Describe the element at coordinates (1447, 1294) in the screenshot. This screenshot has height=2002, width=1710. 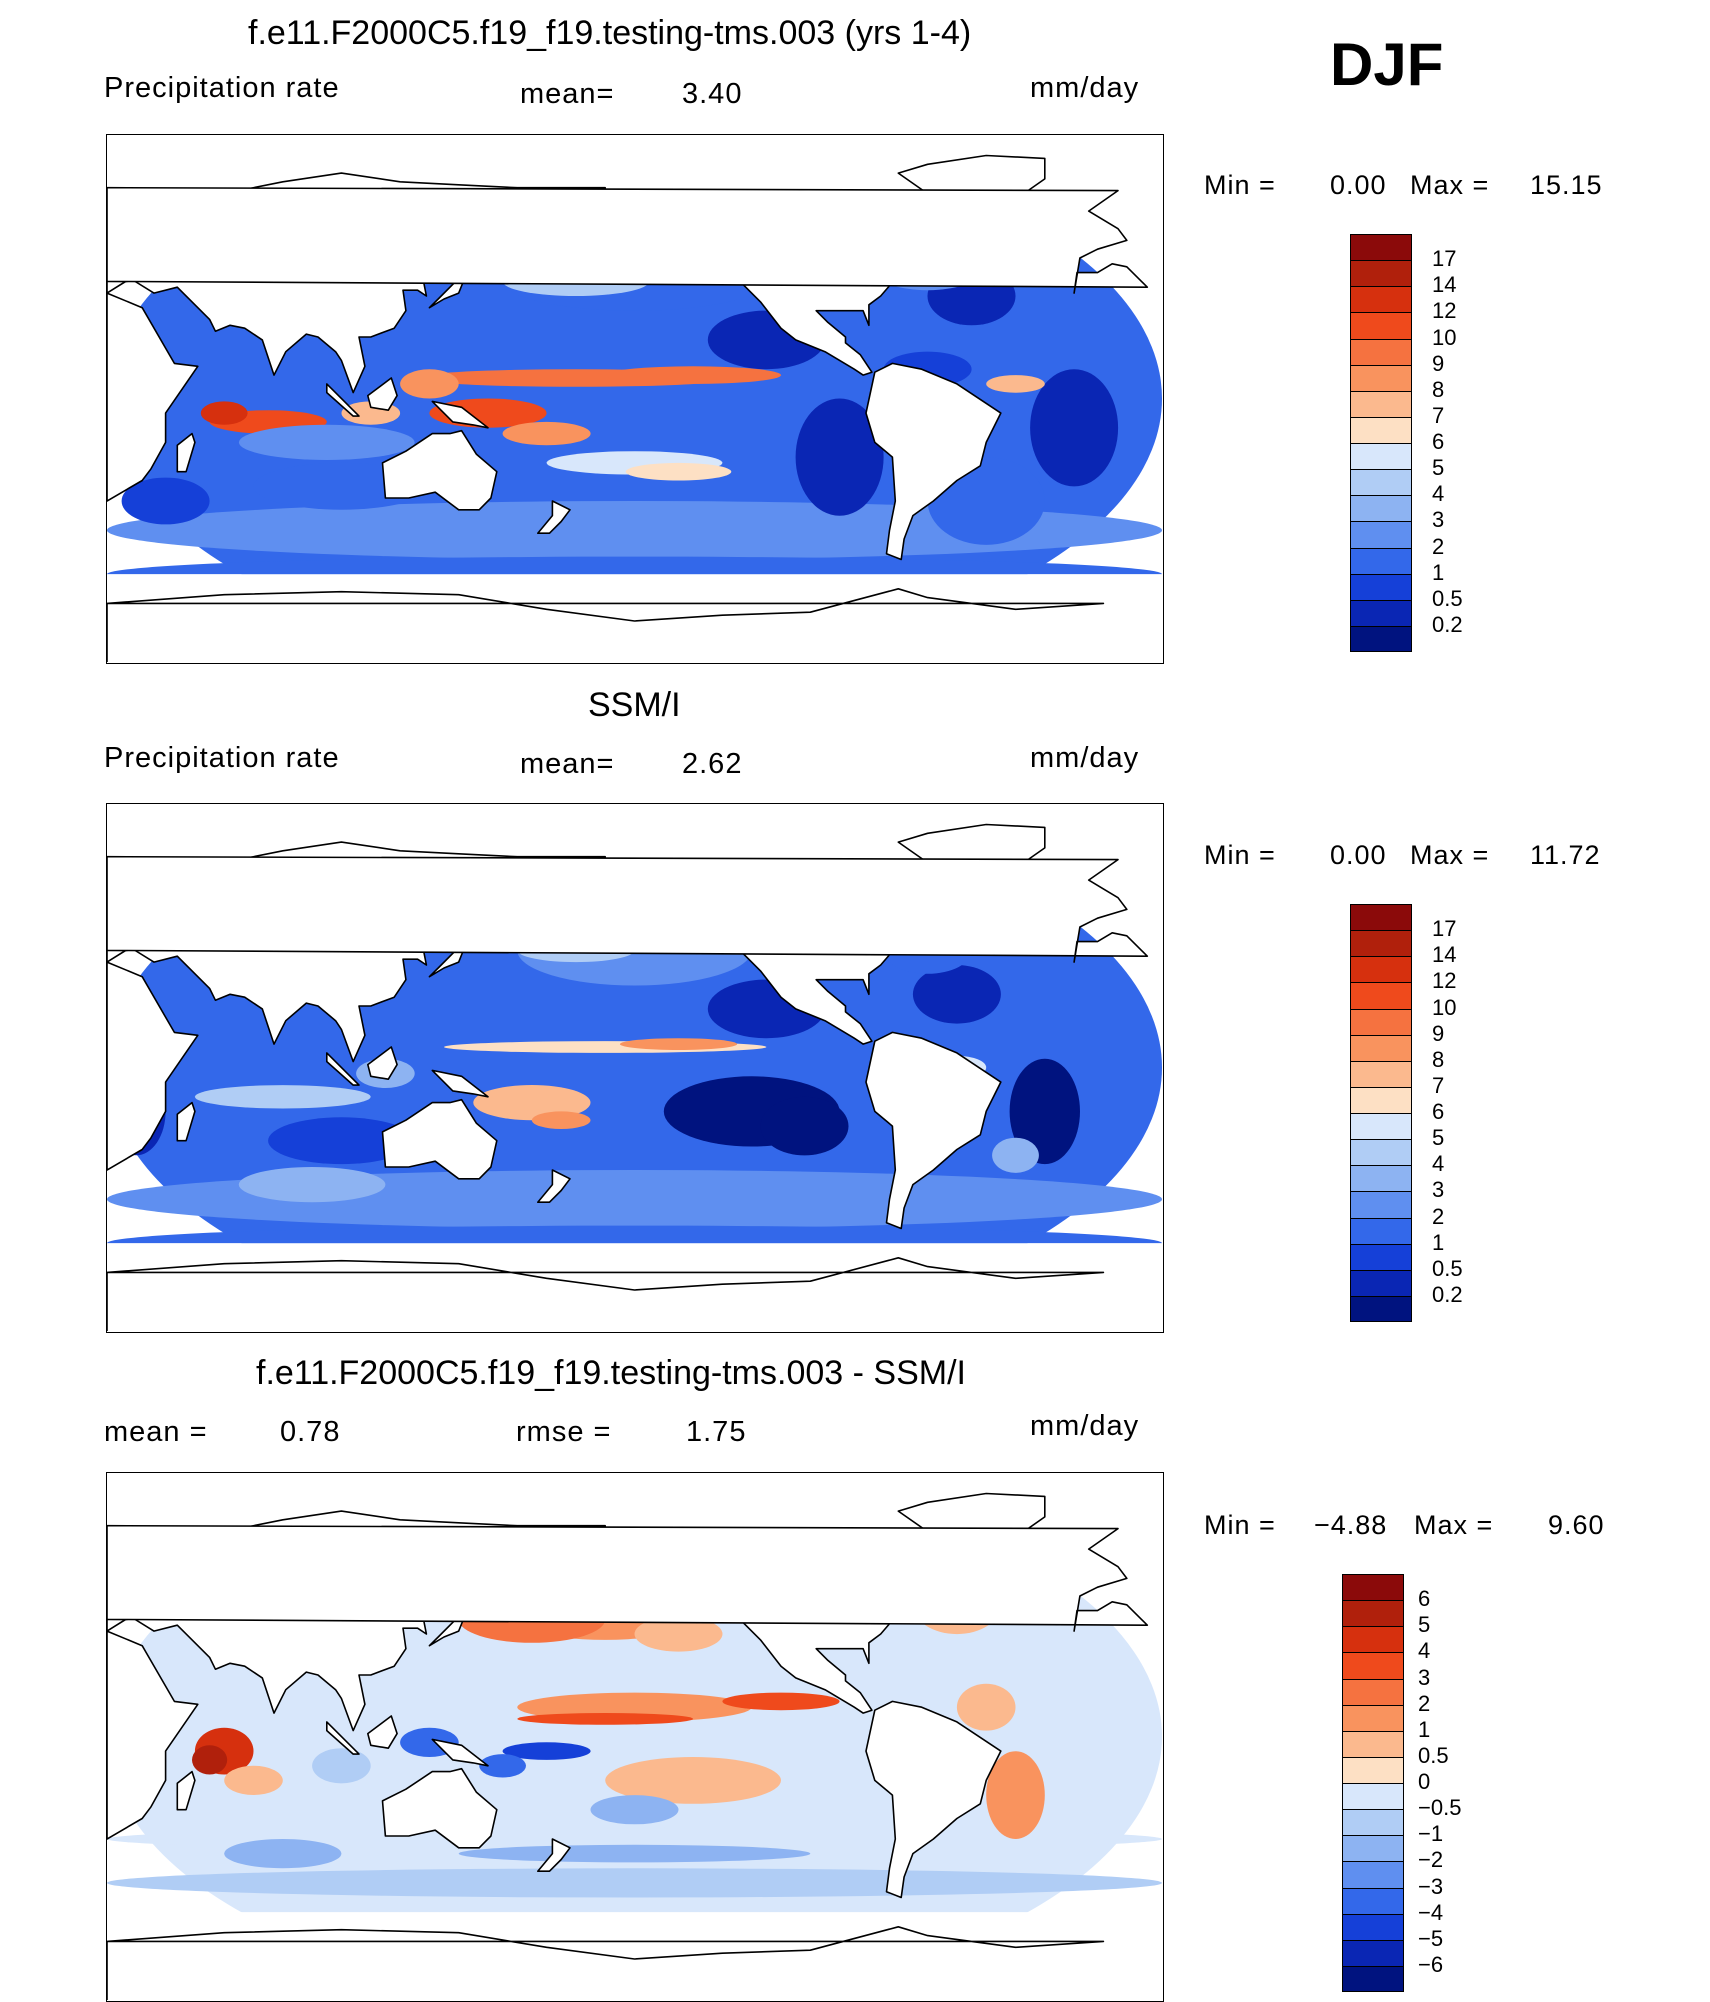
I see `colorbar-tick-label: 0.2` at that location.